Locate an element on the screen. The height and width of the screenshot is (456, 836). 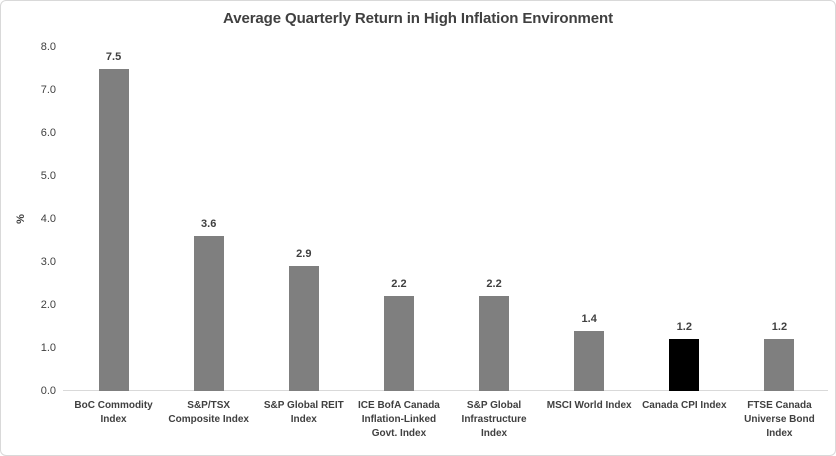
y-axis-tick-labels: 0.0 1.0 2.0 3.0 4.0 5.0 6.0 7.0 8.0 is located at coordinates (28, 228).